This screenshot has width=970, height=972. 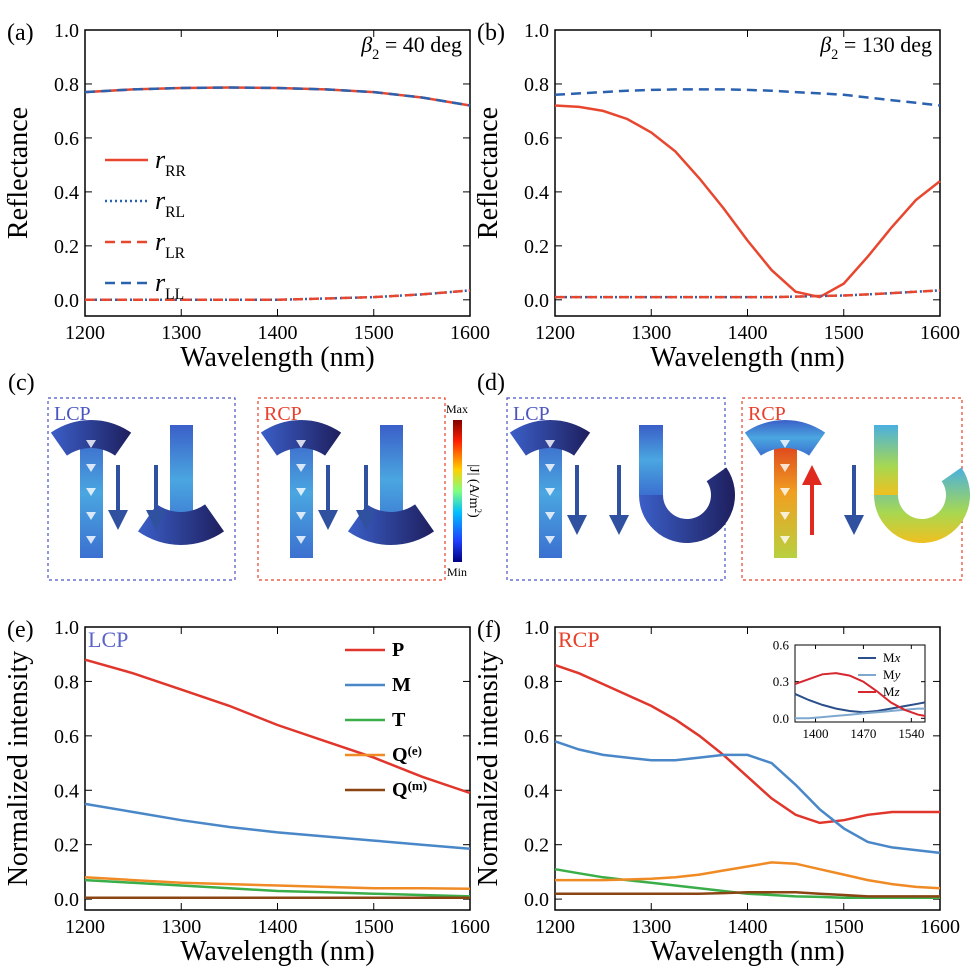 I want to click on legend-label: Q(e), so click(x=407, y=754).